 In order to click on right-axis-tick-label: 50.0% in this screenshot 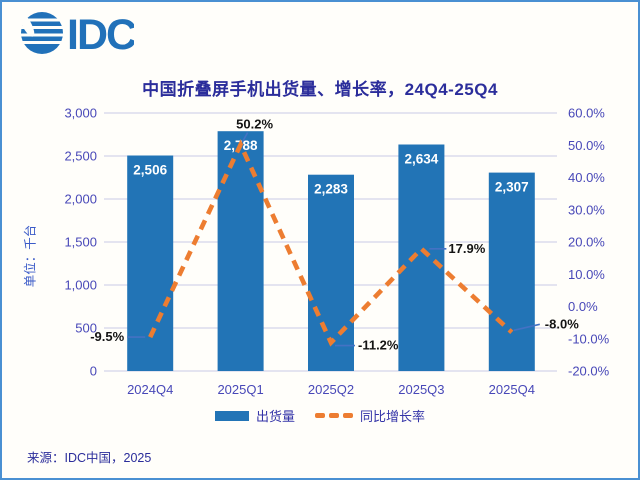, I will do `click(586, 145)`.